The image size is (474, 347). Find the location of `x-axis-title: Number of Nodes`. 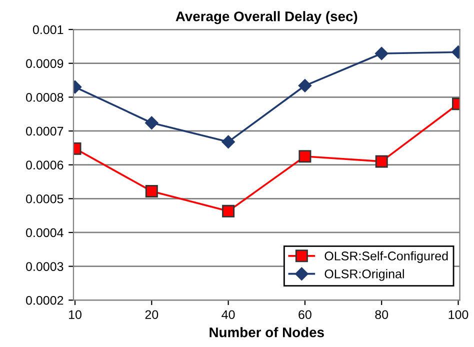

x-axis-title: Number of Nodes is located at coordinates (267, 332).